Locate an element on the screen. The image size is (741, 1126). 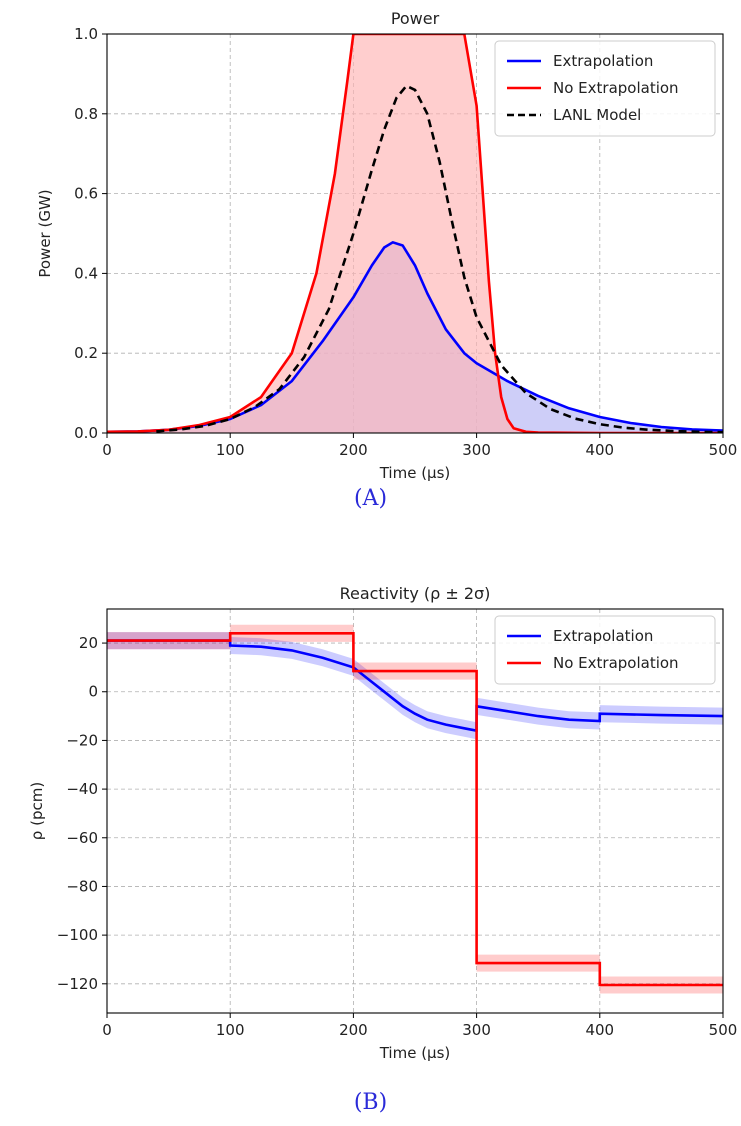
legend: Extrapolation No Extrapolation LANL Model is located at coordinates (605, 88).